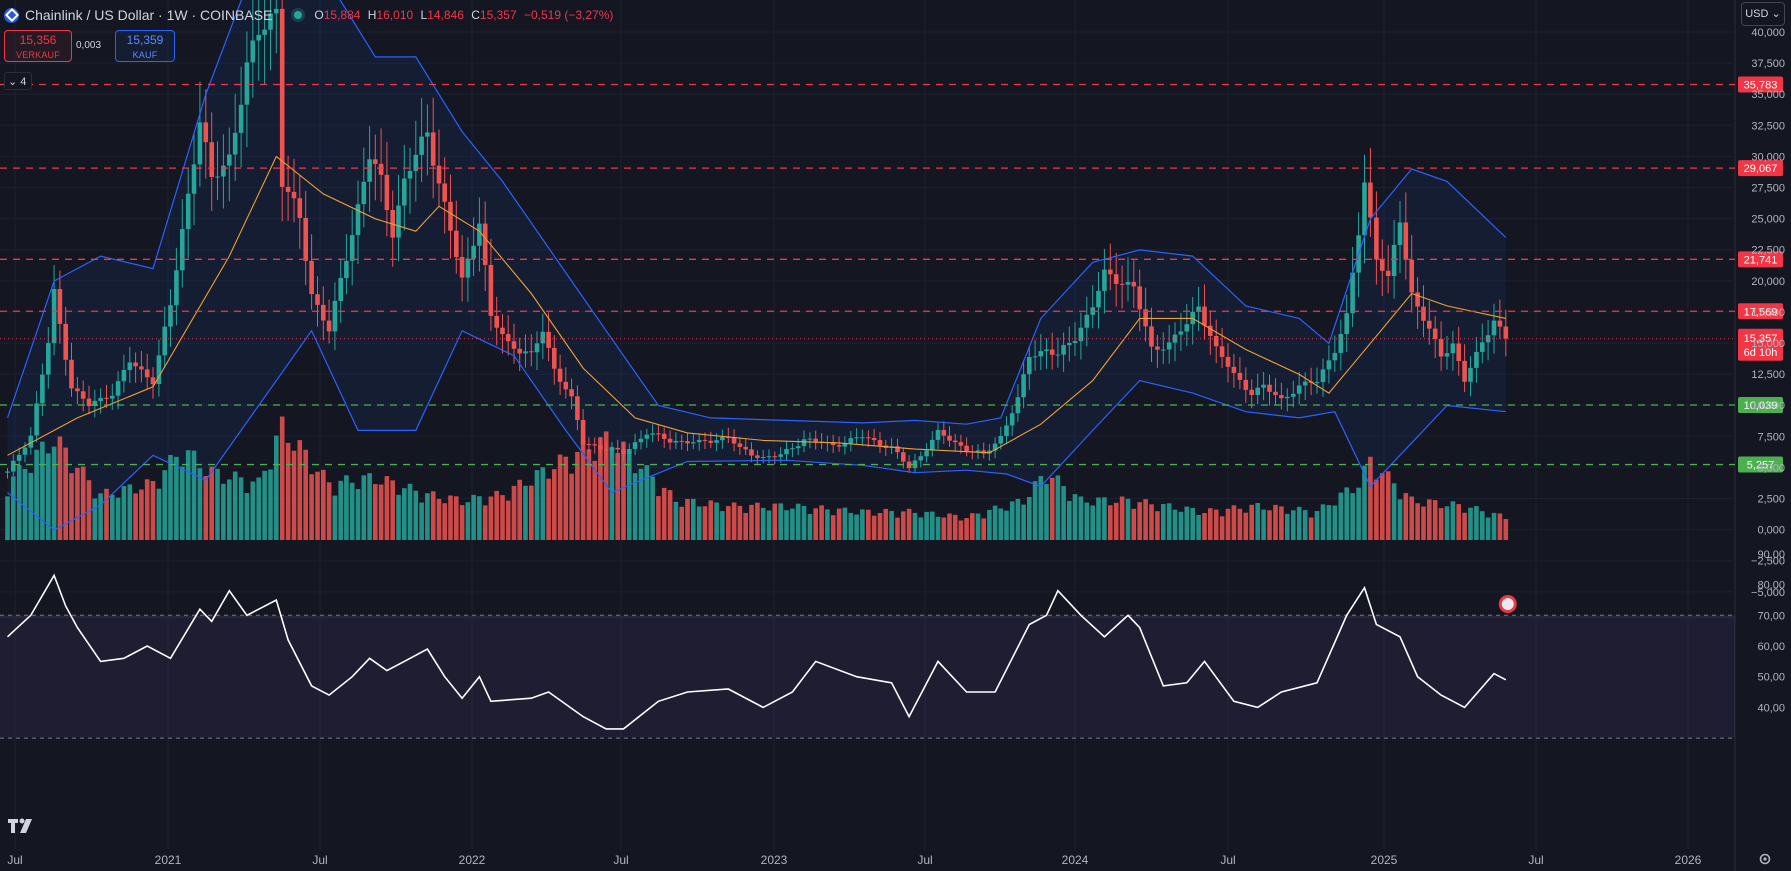 Image resolution: width=1791 pixels, height=871 pixels. Describe the element at coordinates (149, 15) in the screenshot. I see `symbol-title: Chainlink / US Dollar · 1W · COINBASE` at that location.